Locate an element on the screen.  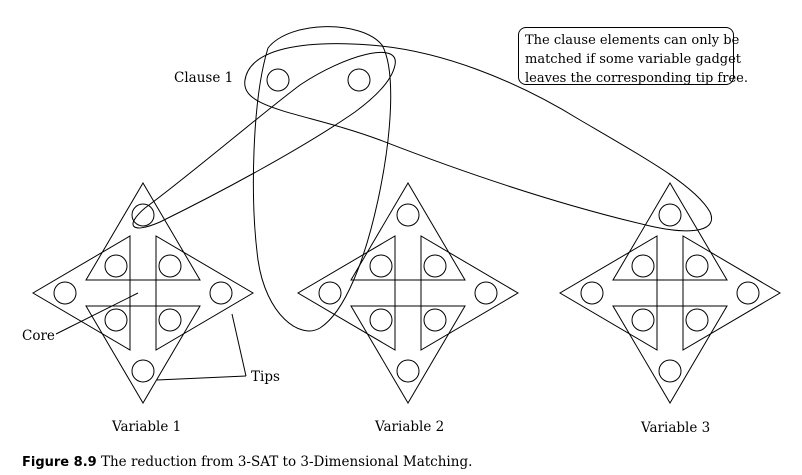
tips-pointer-right is located at coordinates (239, 345).